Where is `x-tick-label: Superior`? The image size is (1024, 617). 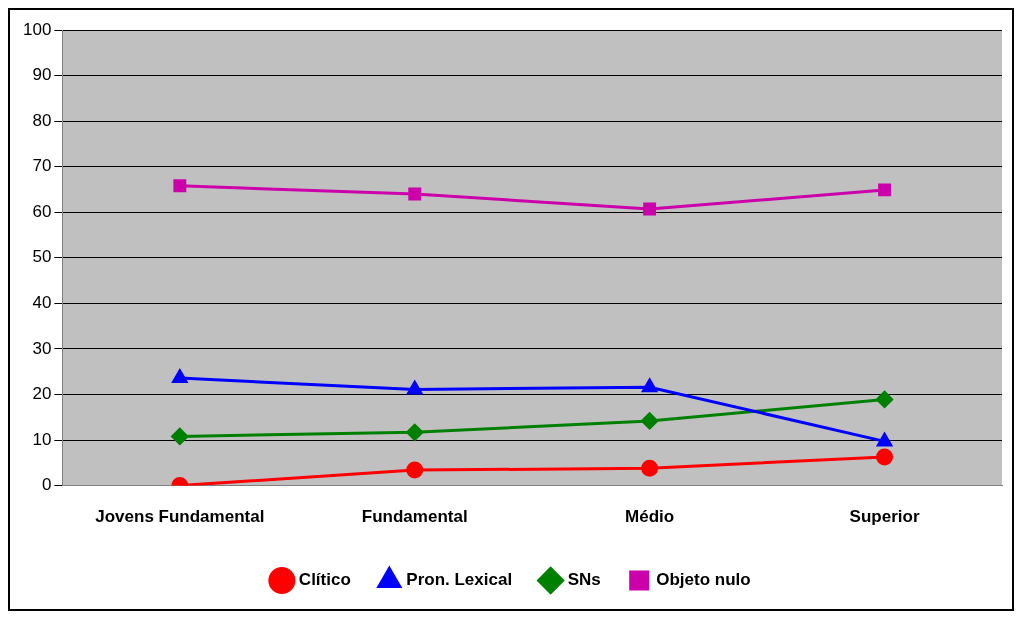
x-tick-label: Superior is located at coordinates (884, 517).